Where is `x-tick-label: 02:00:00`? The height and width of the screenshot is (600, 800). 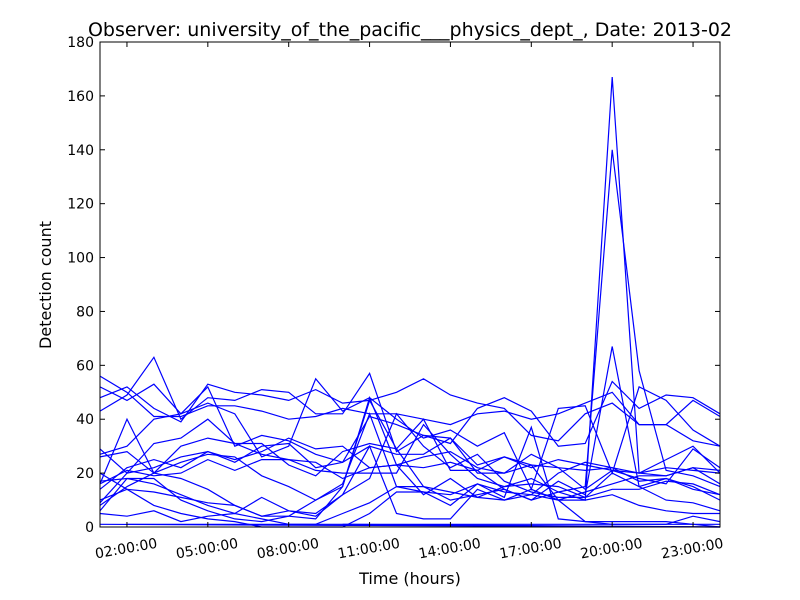
x-tick-label: 02:00:00 is located at coordinates (126, 549).